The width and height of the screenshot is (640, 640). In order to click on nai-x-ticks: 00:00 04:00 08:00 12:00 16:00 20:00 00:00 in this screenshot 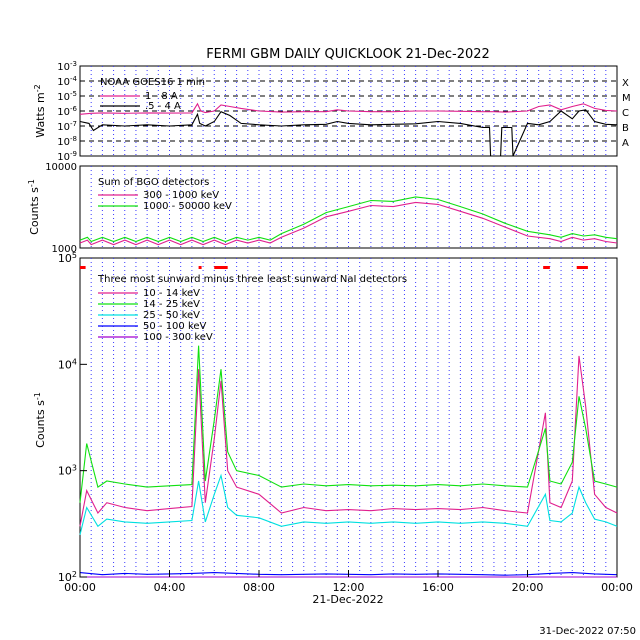, I will do `click(348, 582)`.